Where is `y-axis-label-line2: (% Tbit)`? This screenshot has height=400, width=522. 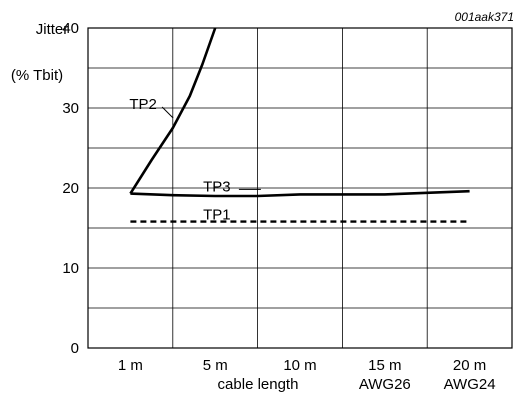
y-axis-label-line2: (% Tbit) is located at coordinates (37, 75).